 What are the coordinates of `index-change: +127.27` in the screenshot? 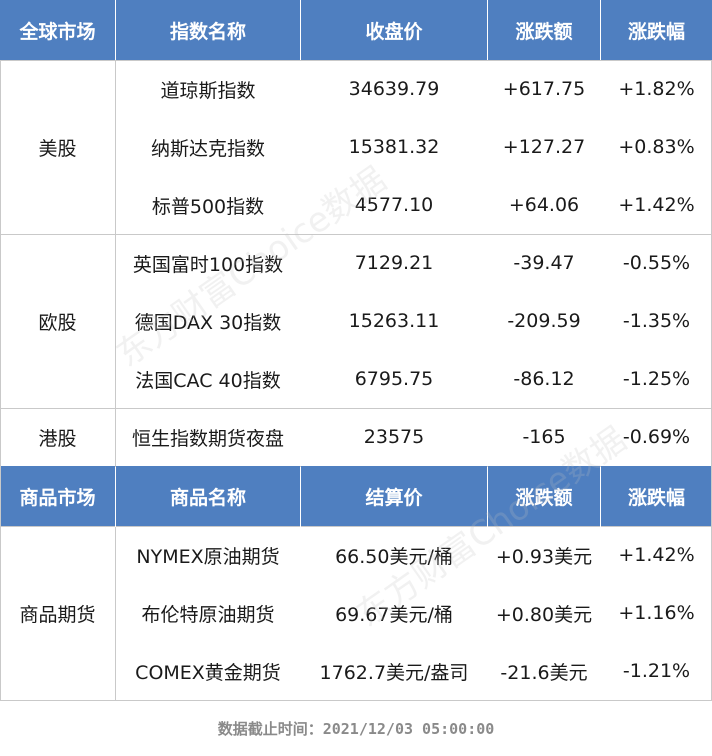 It's located at (544, 147).